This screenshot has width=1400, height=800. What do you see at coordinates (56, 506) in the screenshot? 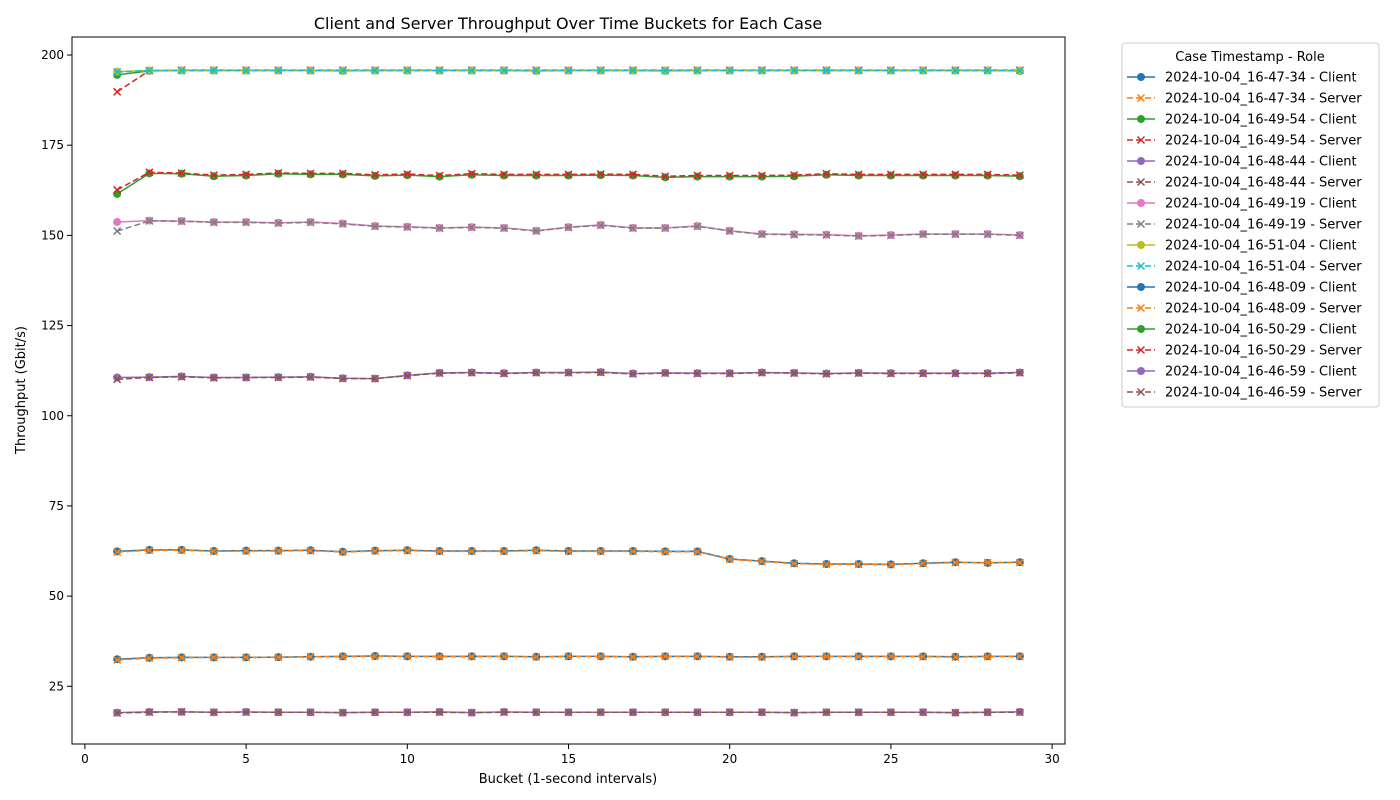
I see `y-tick-label: 75` at bounding box center [56, 506].